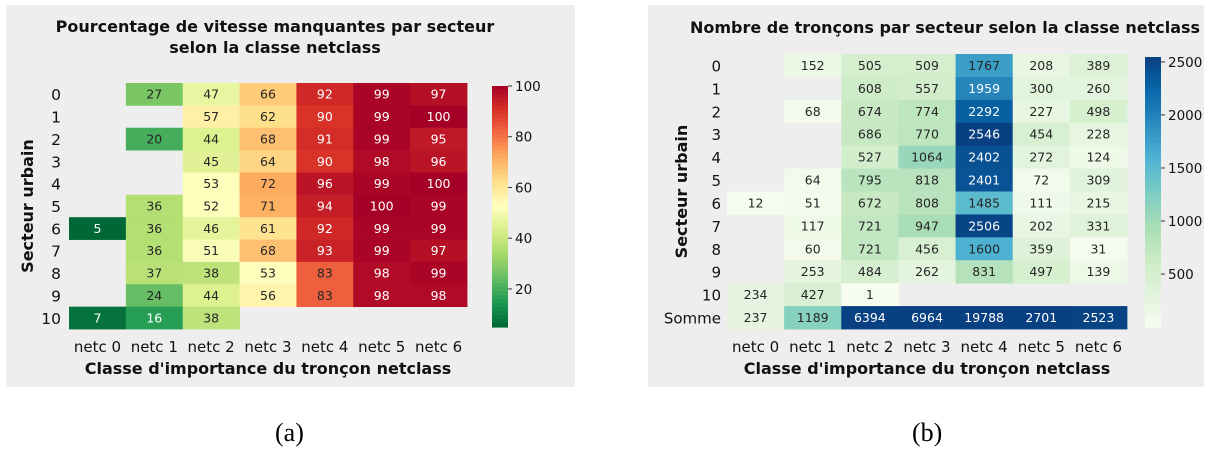 The width and height of the screenshot is (1213, 450). I want to click on cell-value-label: 309, so click(1098, 180).